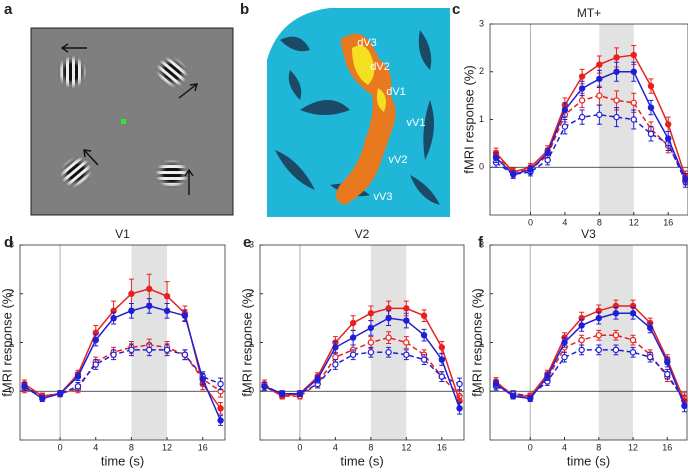 The height and width of the screenshot is (472, 688). I want to click on area-label: dV1, so click(396, 92).